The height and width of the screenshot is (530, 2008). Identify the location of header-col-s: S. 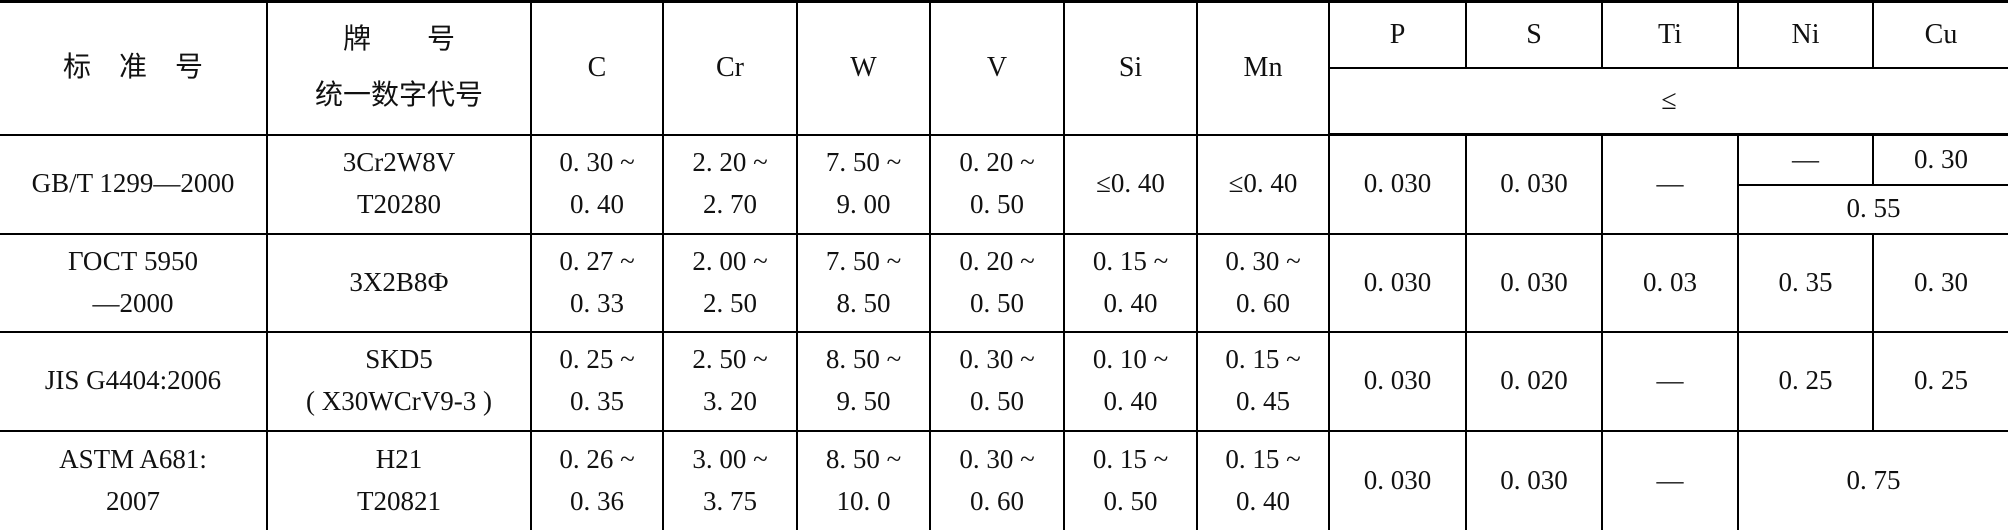
(1534, 34).